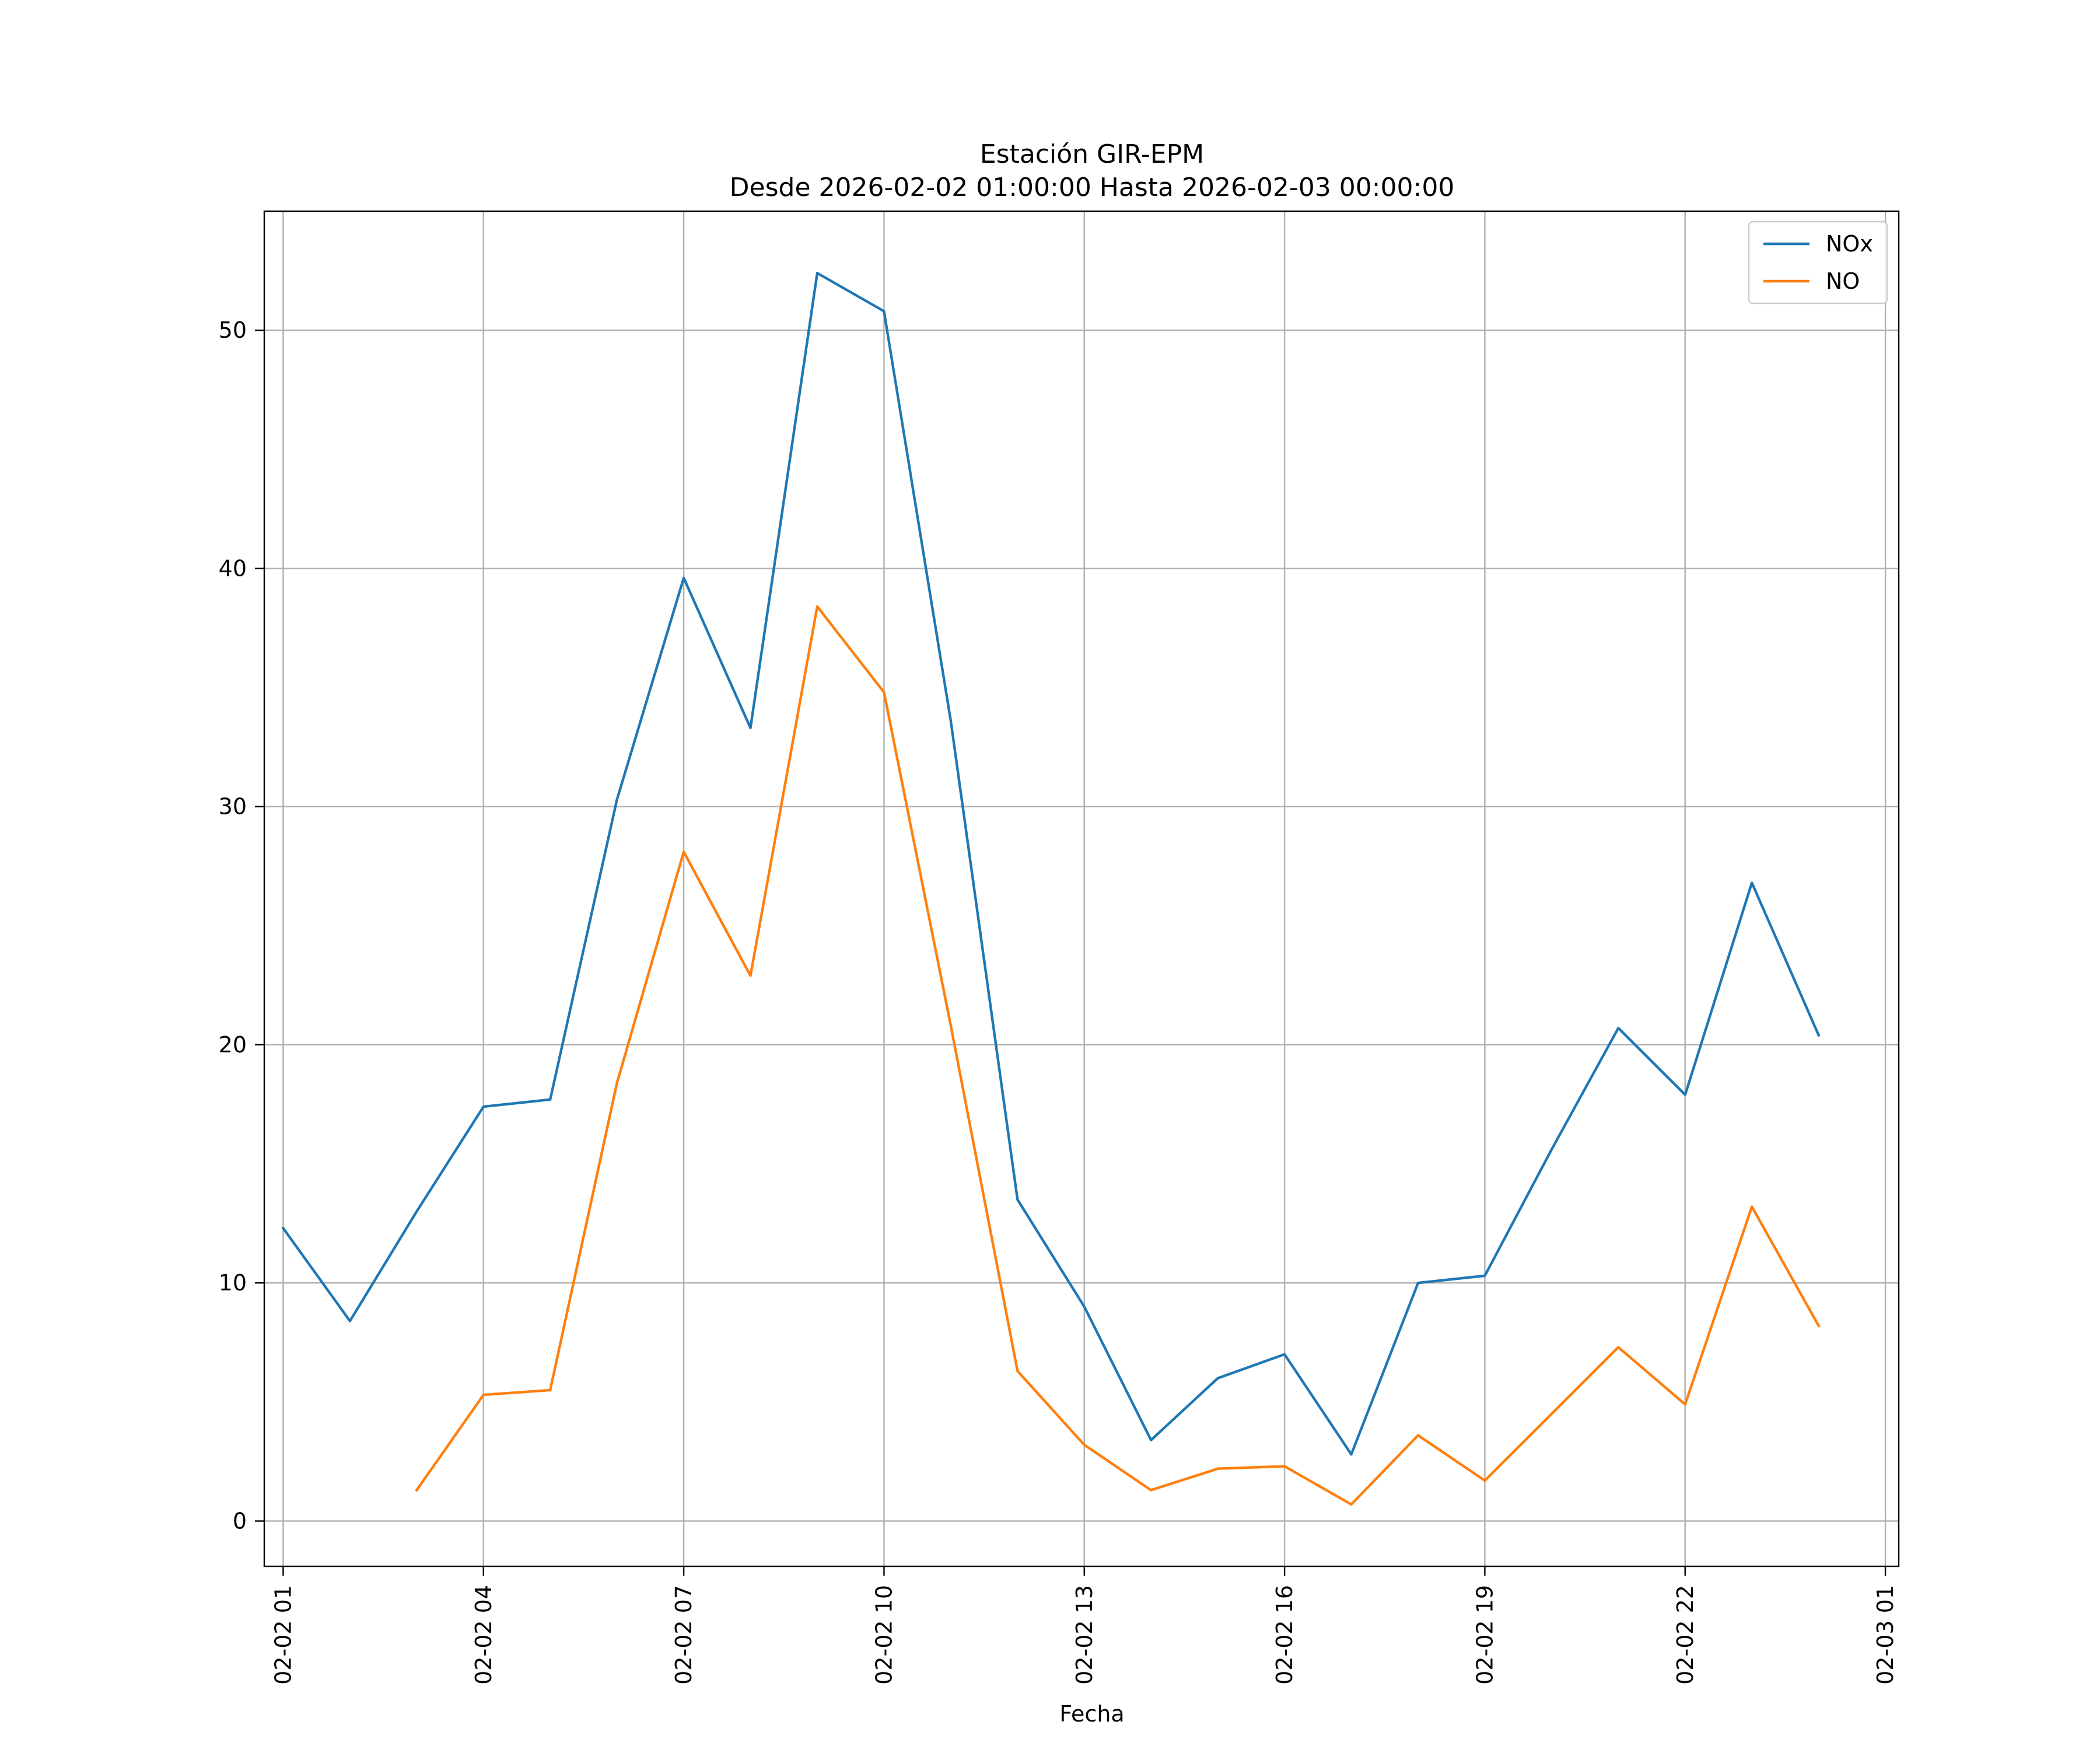 This screenshot has height=1753, width=2100. I want to click on x-tick-label: 02-02 07, so click(683, 1635).